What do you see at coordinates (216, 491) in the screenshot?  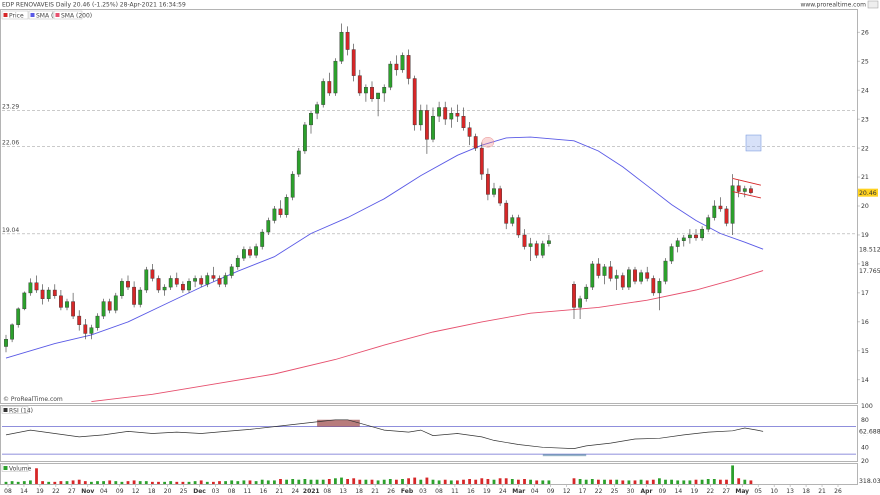 I see `x-tick-label: 03` at bounding box center [216, 491].